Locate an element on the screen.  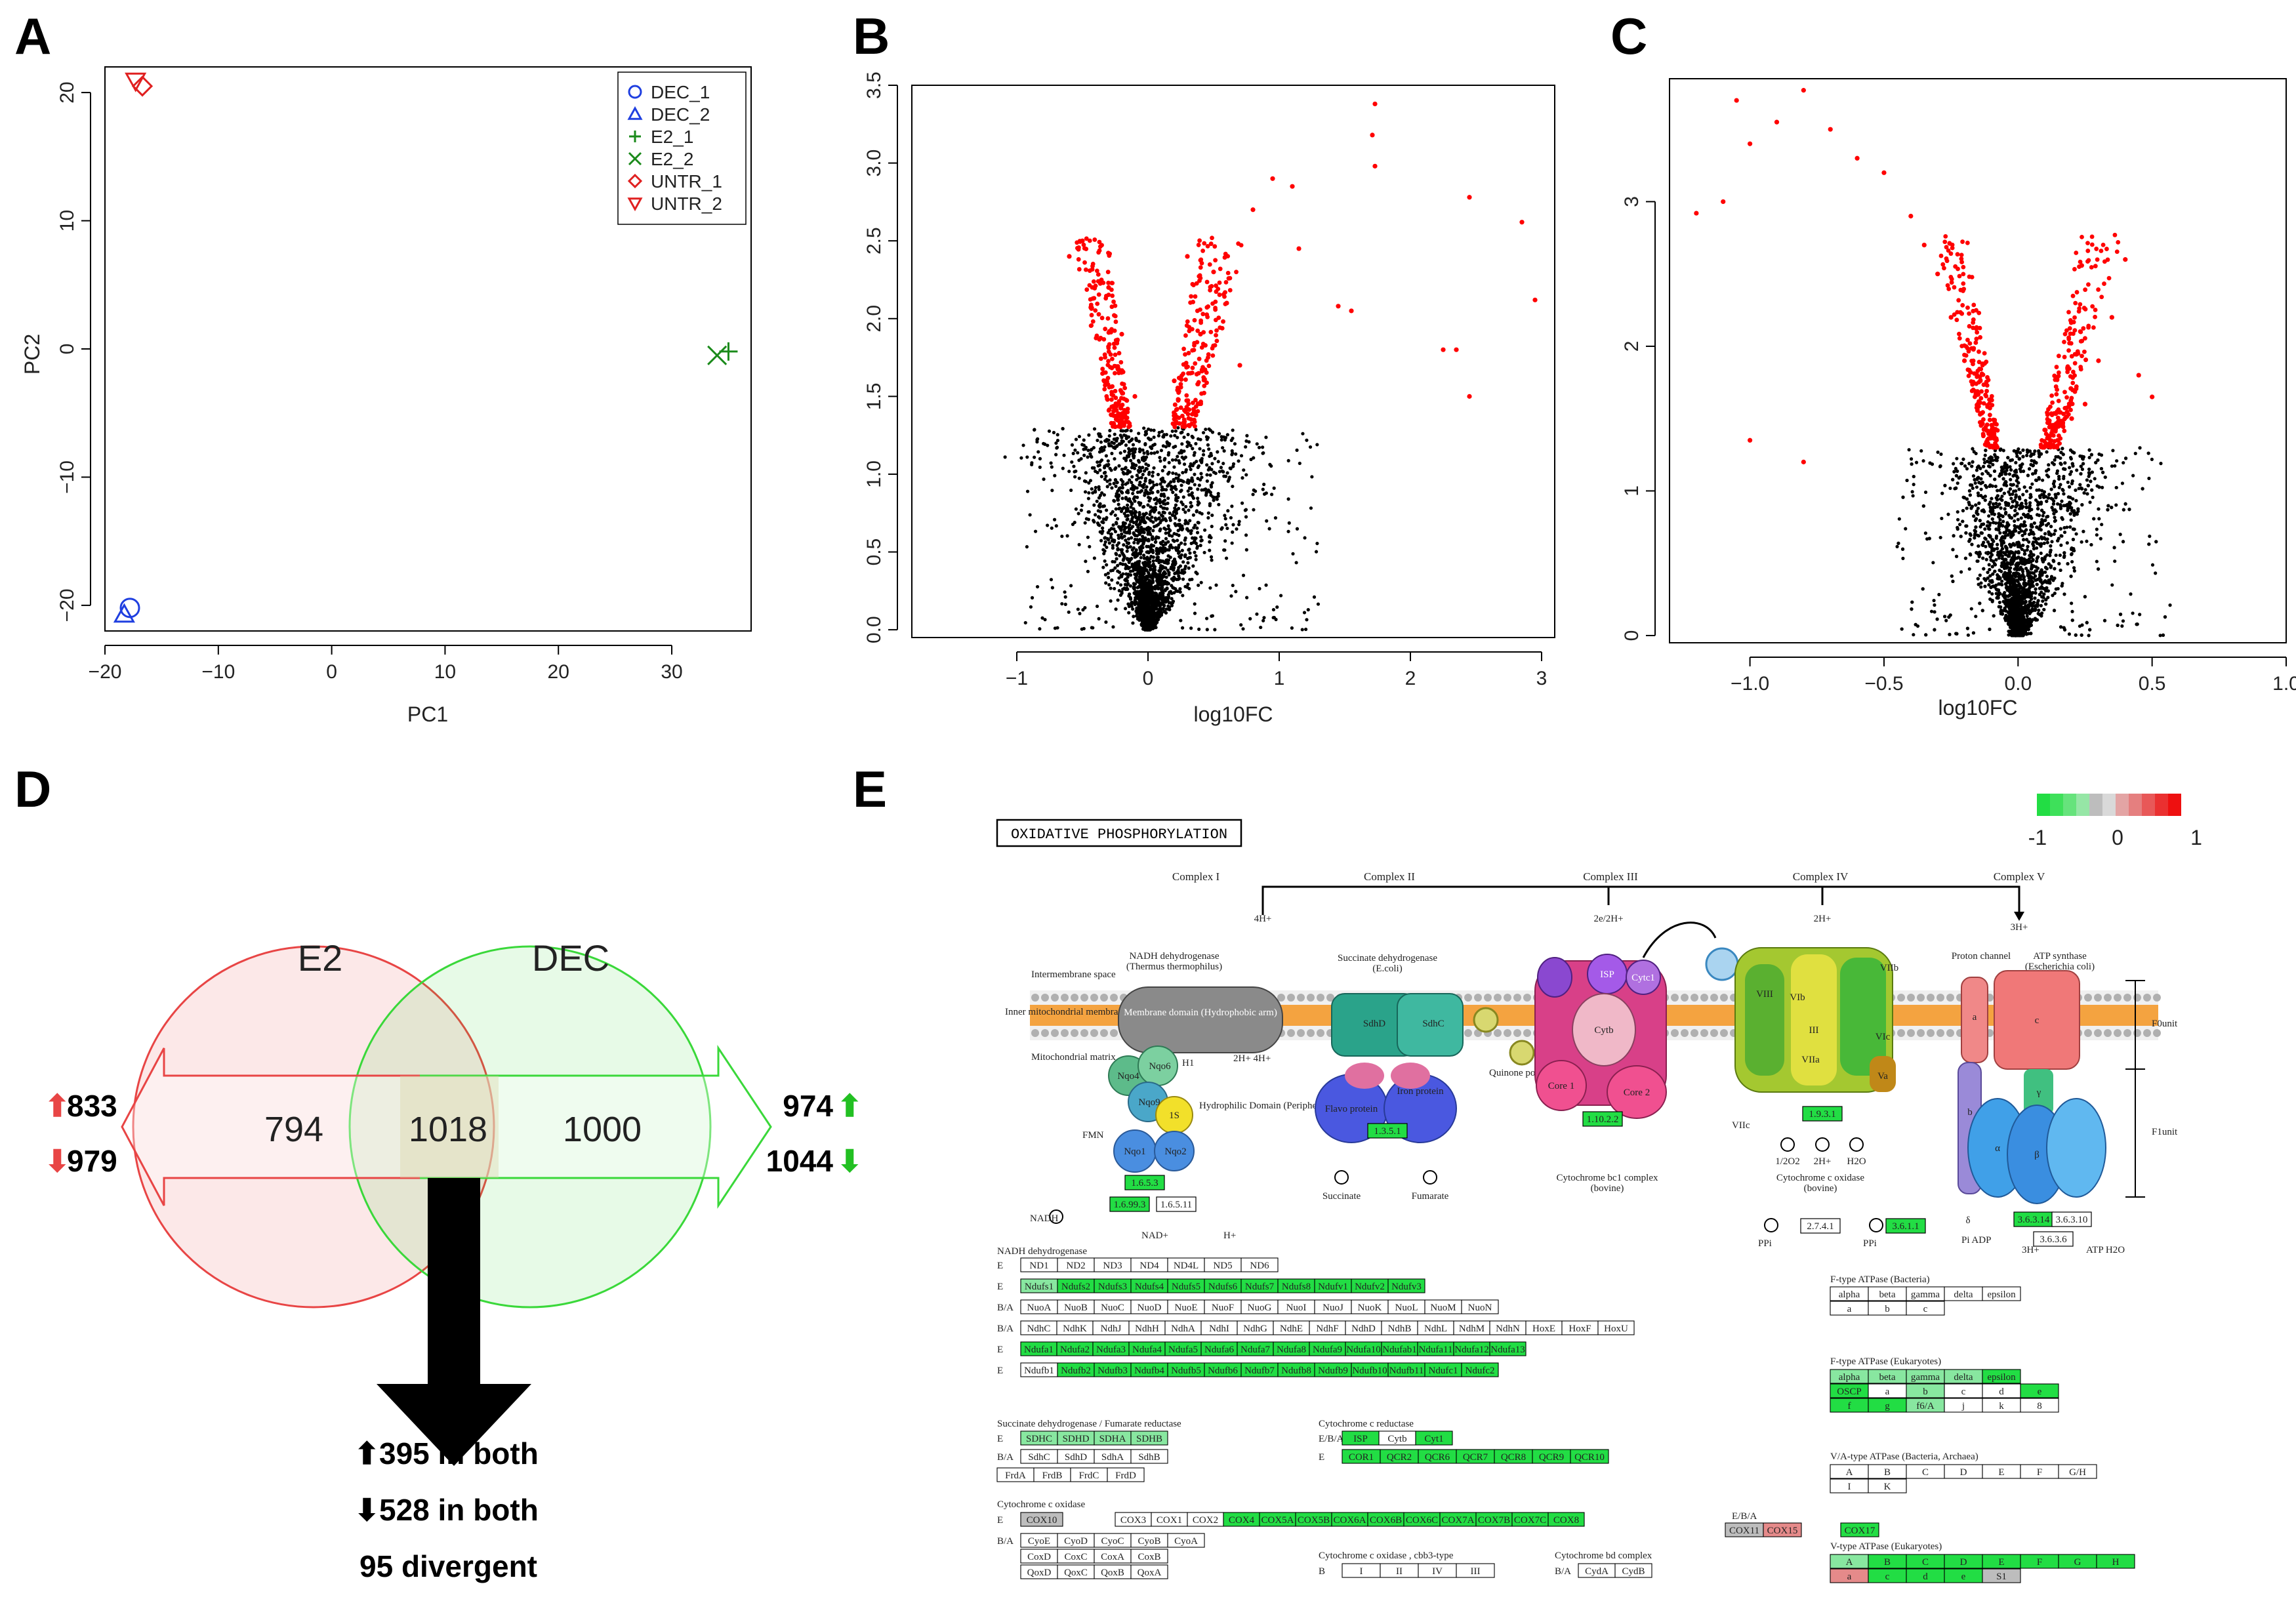
volcano-c-xlabel: log10FC is located at coordinates (1978, 708).